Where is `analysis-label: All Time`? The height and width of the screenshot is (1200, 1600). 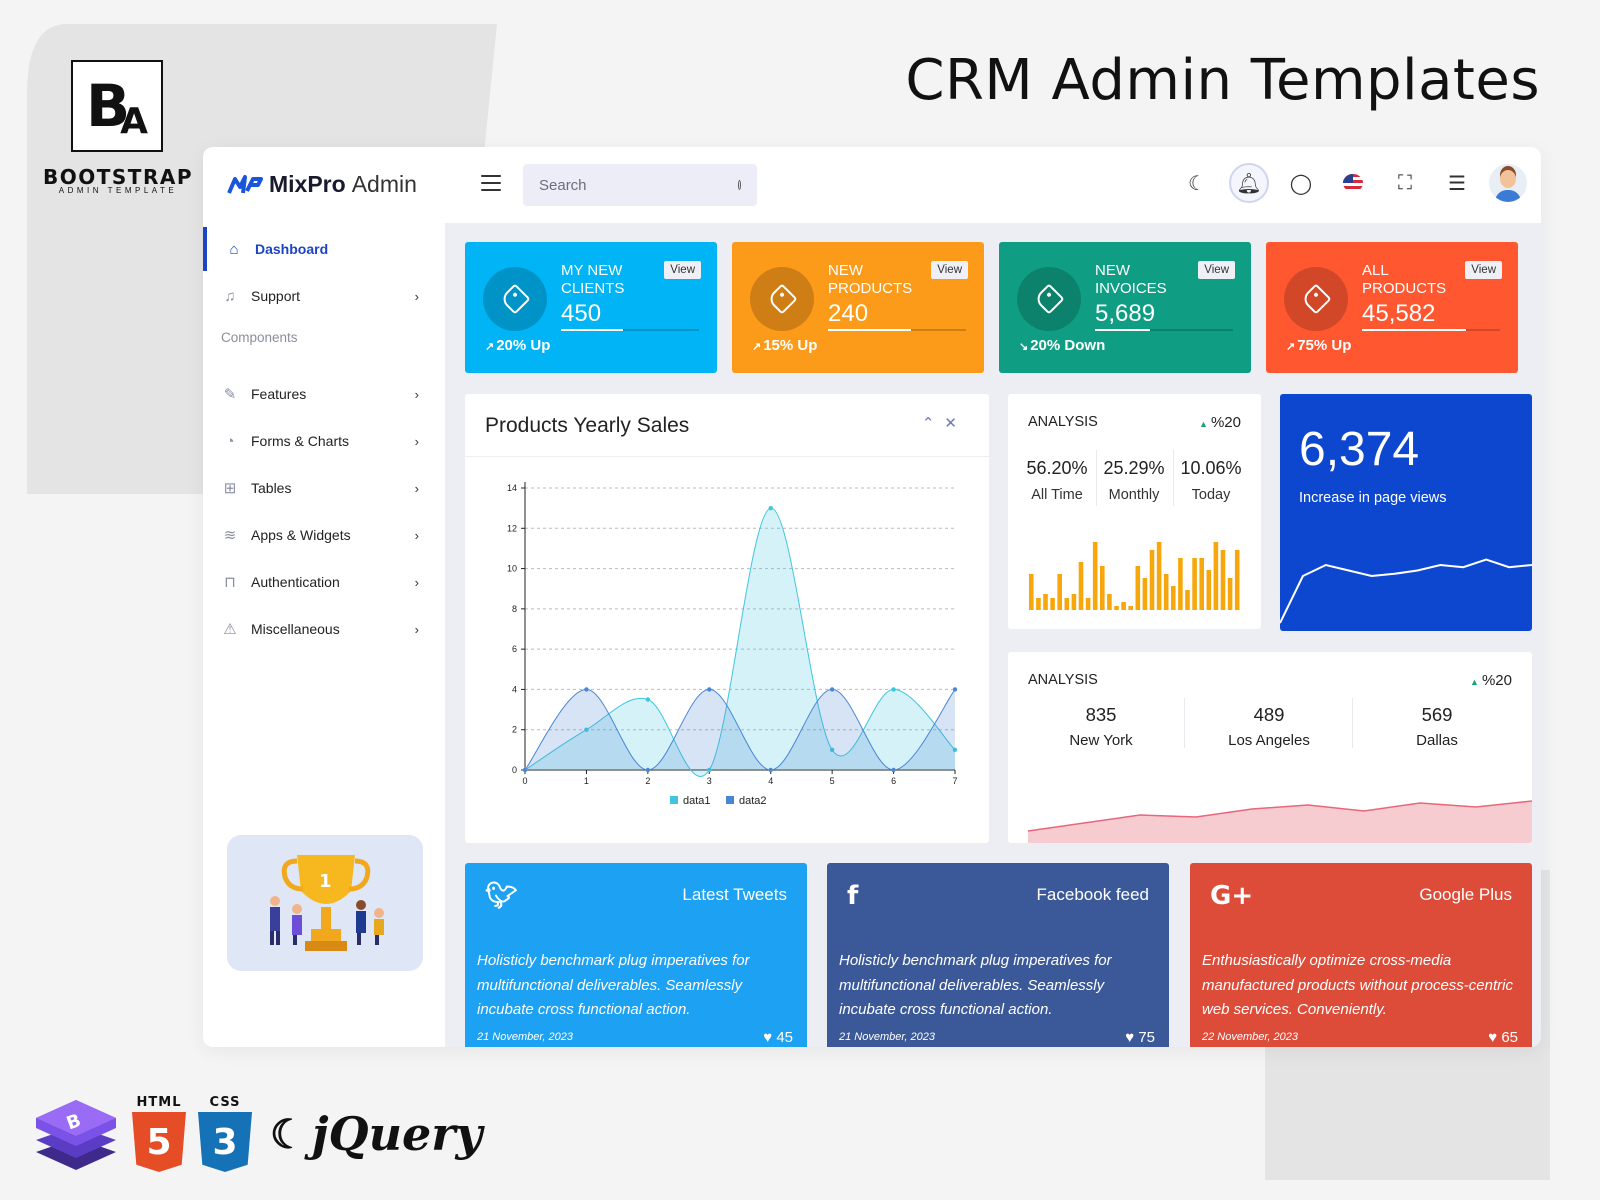 analysis-label: All Time is located at coordinates (1057, 495).